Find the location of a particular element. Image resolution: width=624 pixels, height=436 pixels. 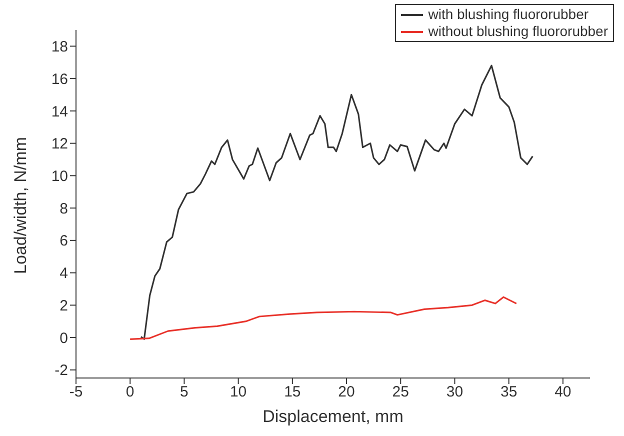

y-axis-title: Load/width, N/mm is located at coordinates (20, 205).